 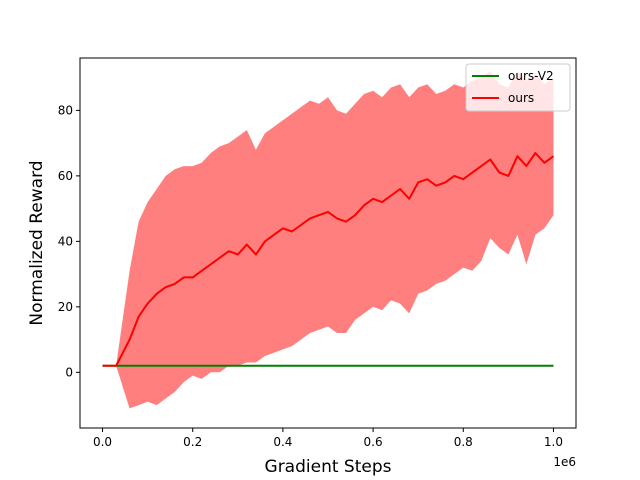 I want to click on legend-label-ours-v2: ours-V2, so click(x=531, y=76).